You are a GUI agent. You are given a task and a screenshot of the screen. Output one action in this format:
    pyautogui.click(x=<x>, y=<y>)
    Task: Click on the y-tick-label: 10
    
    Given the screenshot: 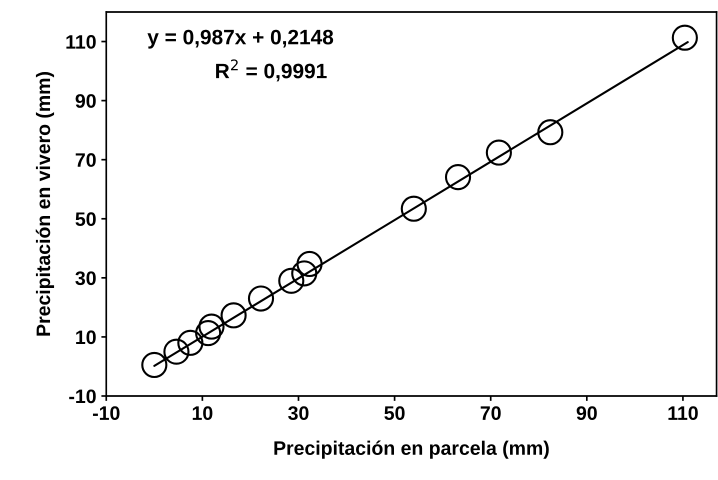 What is the action you would take?
    pyautogui.click(x=86, y=337)
    